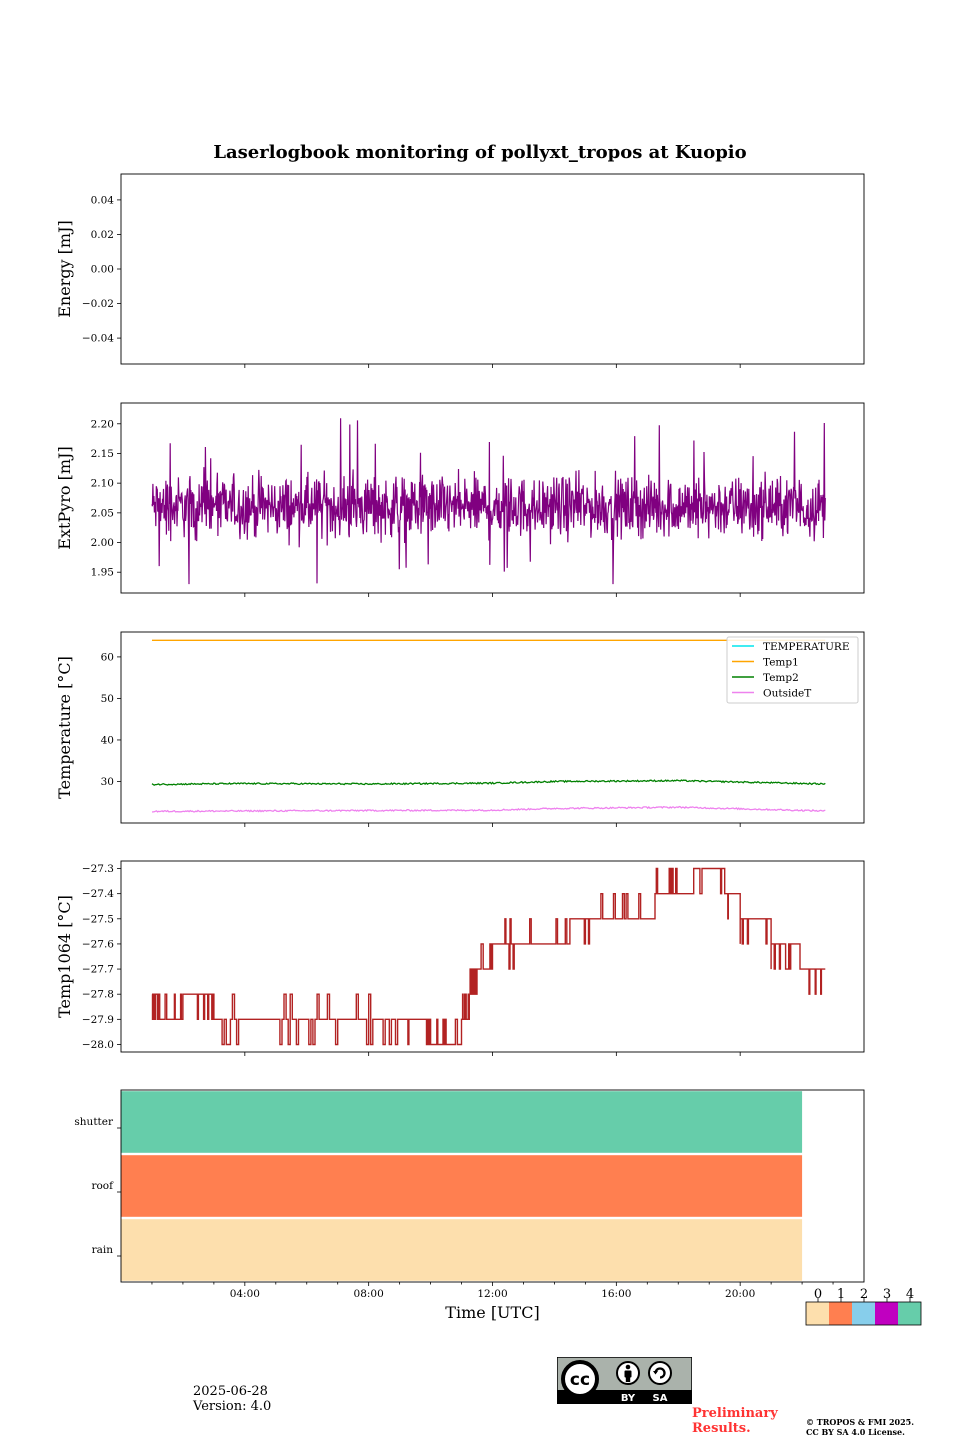 This screenshot has width=960, height=1440. I want to click on sa-label: SA, so click(660, 1398).